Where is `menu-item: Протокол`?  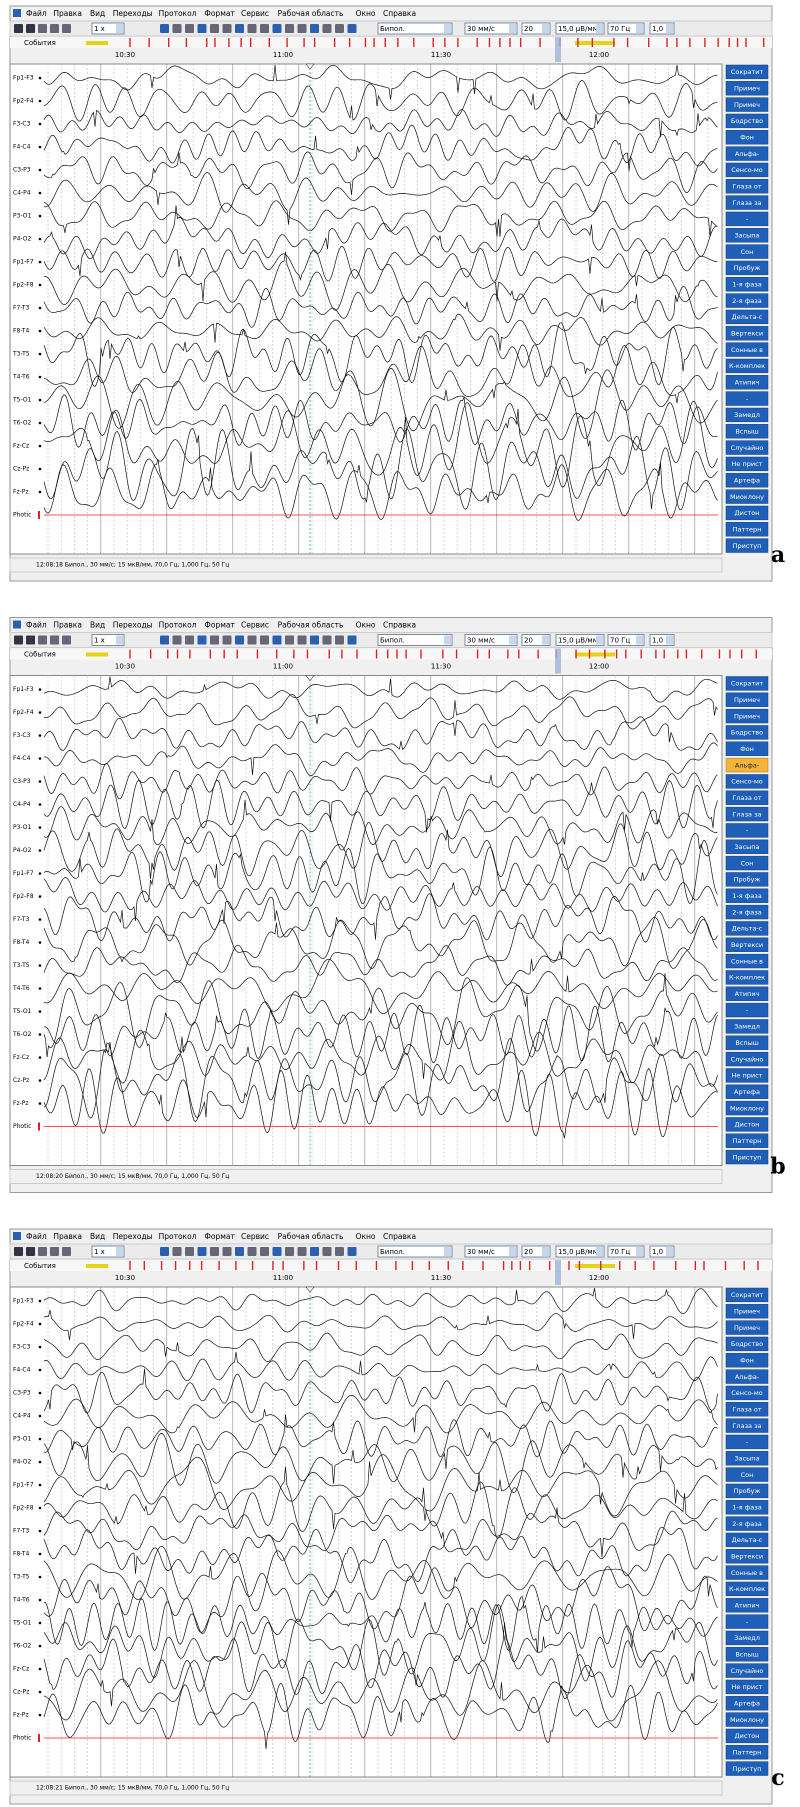 menu-item: Протокол is located at coordinates (178, 13).